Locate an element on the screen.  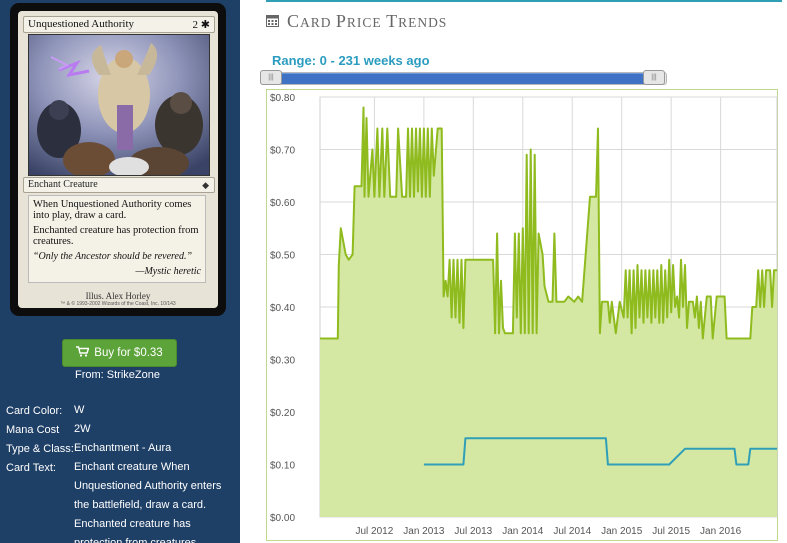
slider-handle-max: ||| is located at coordinates (654, 77).